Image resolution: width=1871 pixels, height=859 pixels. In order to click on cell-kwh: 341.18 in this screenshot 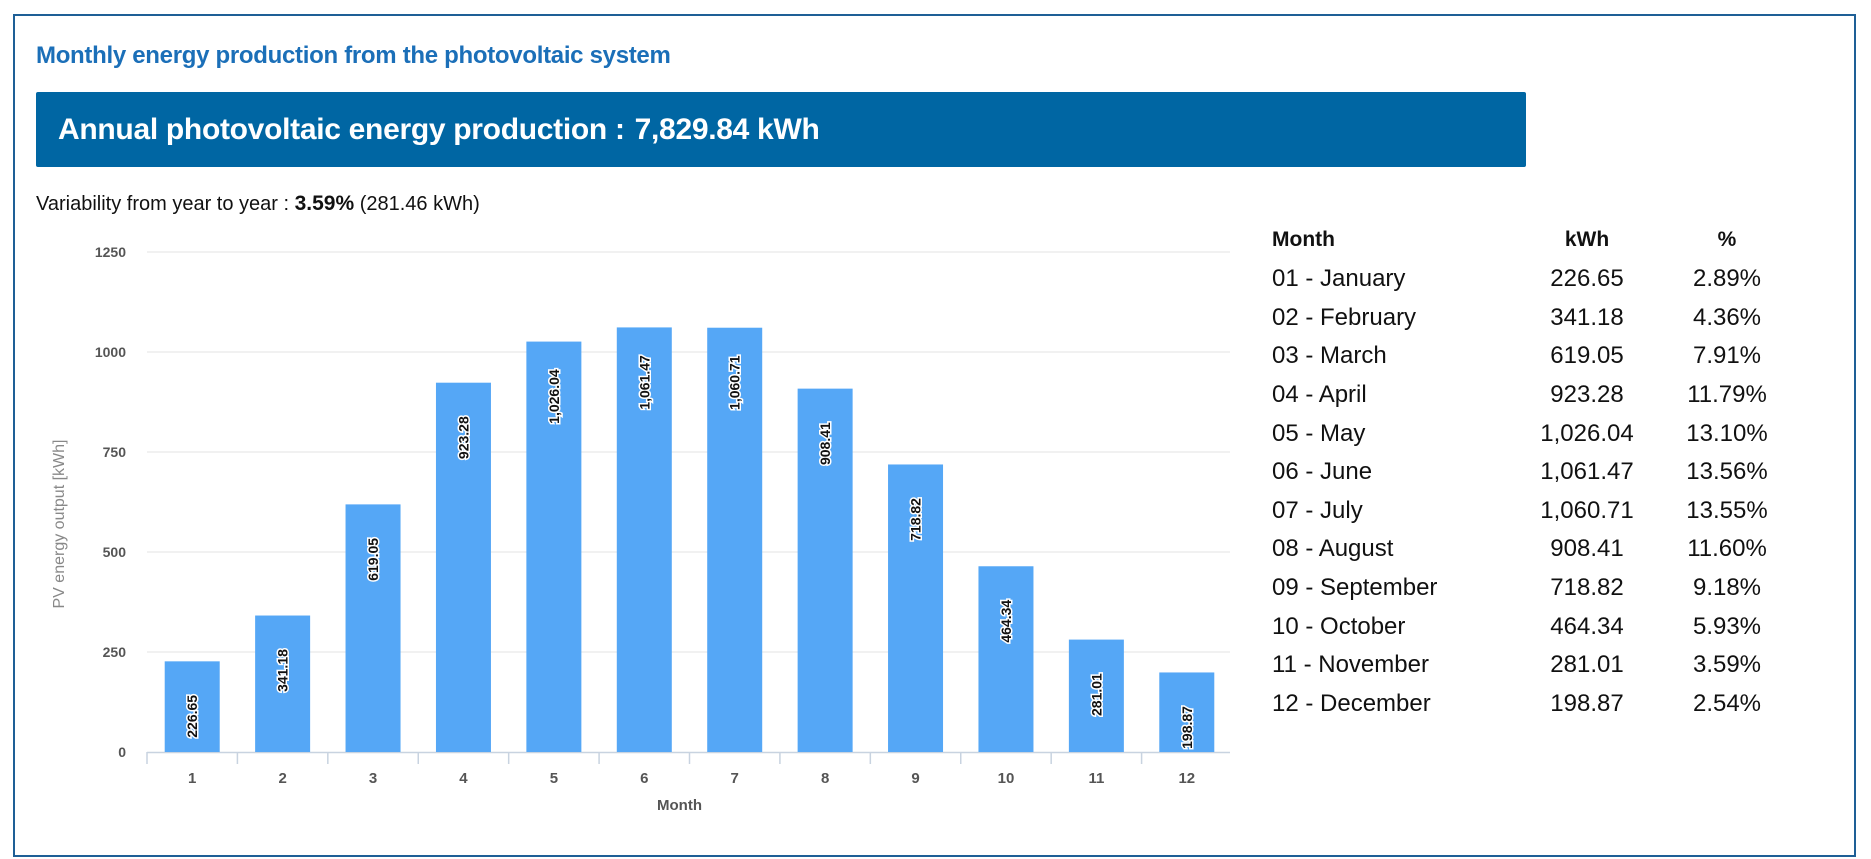, I will do `click(1587, 317)`.